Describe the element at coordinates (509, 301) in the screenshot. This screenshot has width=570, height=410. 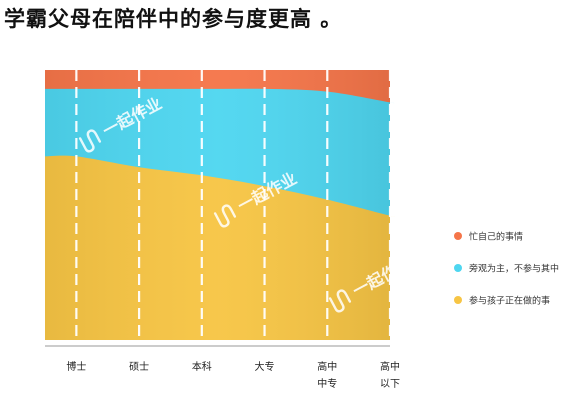
I see `legend-label: 参与孩子正在做的事` at that location.